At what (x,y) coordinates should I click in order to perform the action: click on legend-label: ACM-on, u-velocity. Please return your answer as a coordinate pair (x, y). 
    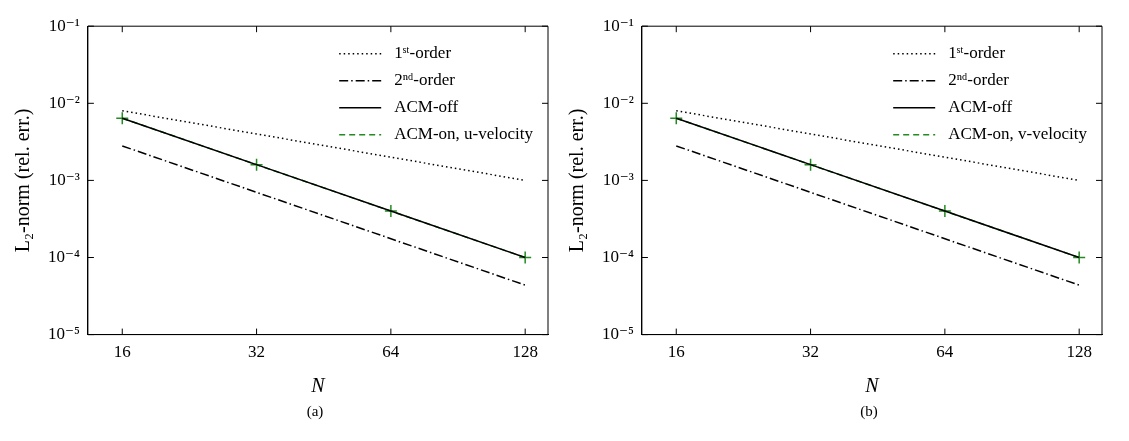
    Looking at the image, I should click on (464, 134).